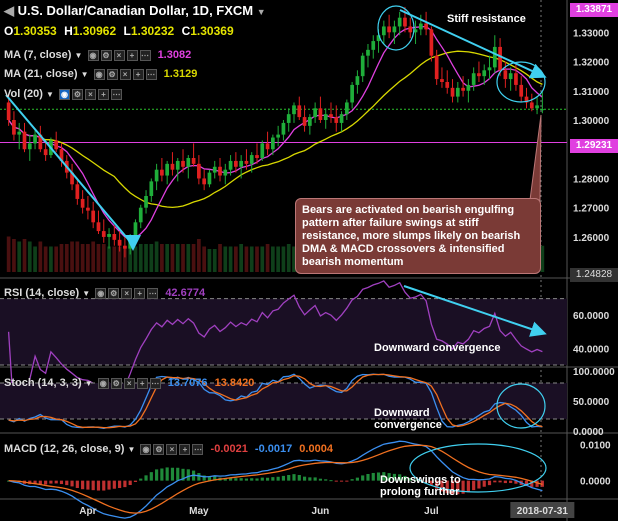 The width and height of the screenshot is (618, 521). I want to click on rsi-trend-line, so click(475, 311).